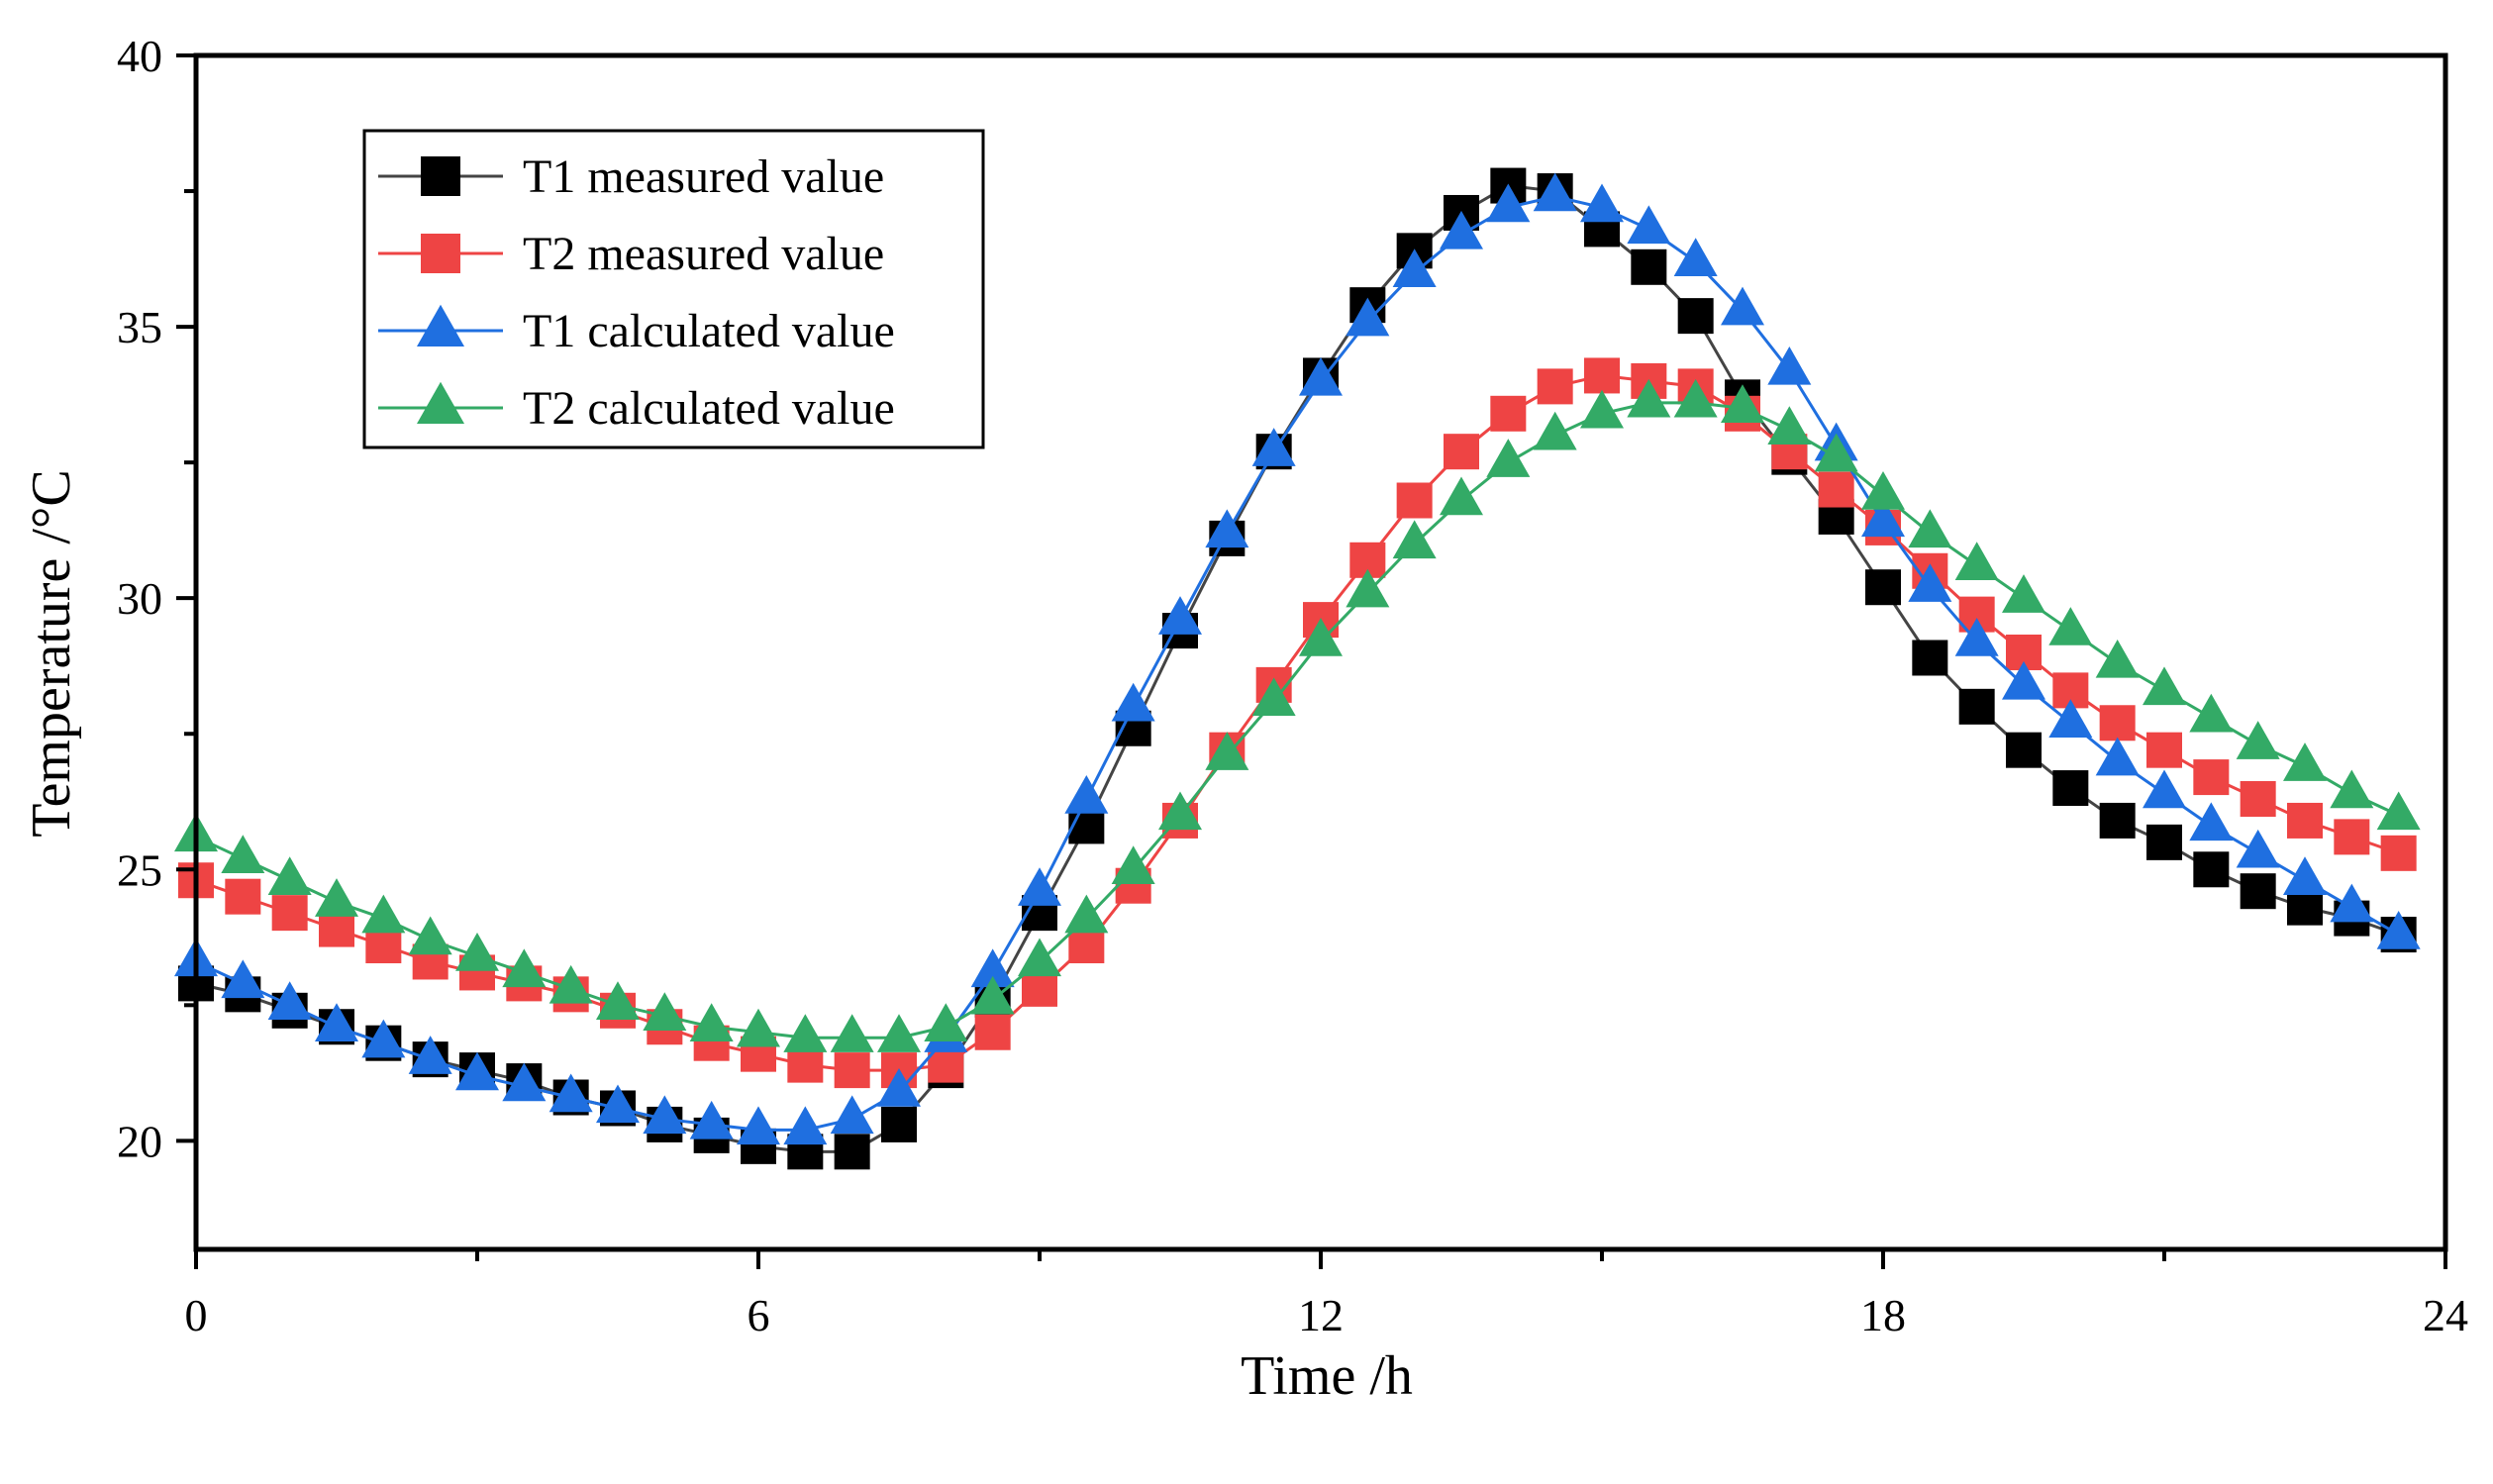 Image resolution: width=2493 pixels, height=1484 pixels. Describe the element at coordinates (139, 869) in the screenshot. I see `y-tick-label: 25` at that location.